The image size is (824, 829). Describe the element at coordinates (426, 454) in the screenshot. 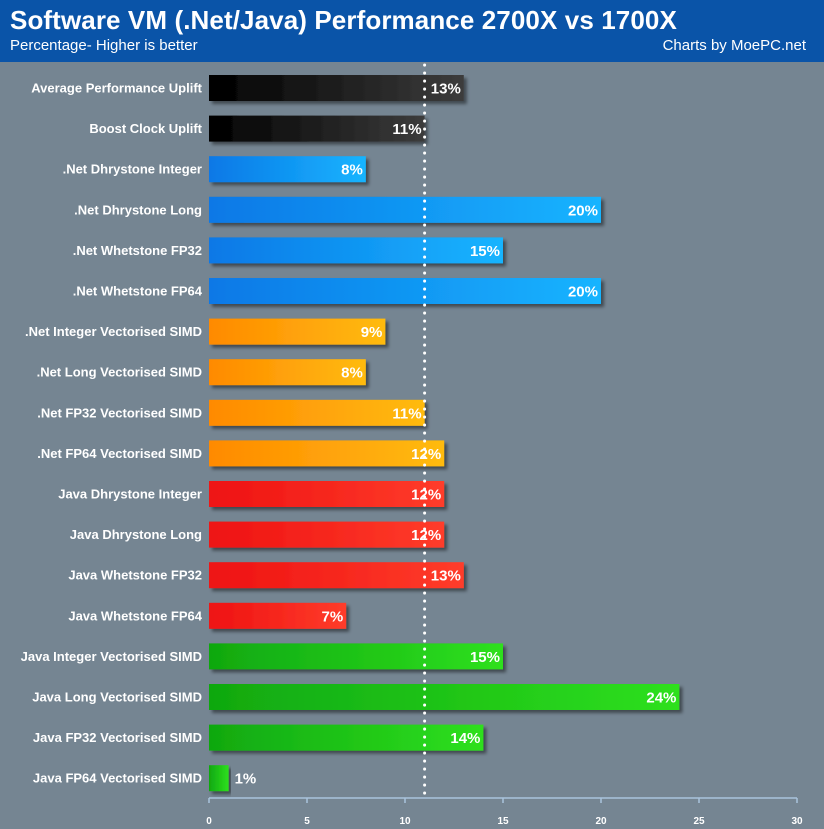

I see `value-label-net-fp64-vectorised-simd: 12%` at that location.